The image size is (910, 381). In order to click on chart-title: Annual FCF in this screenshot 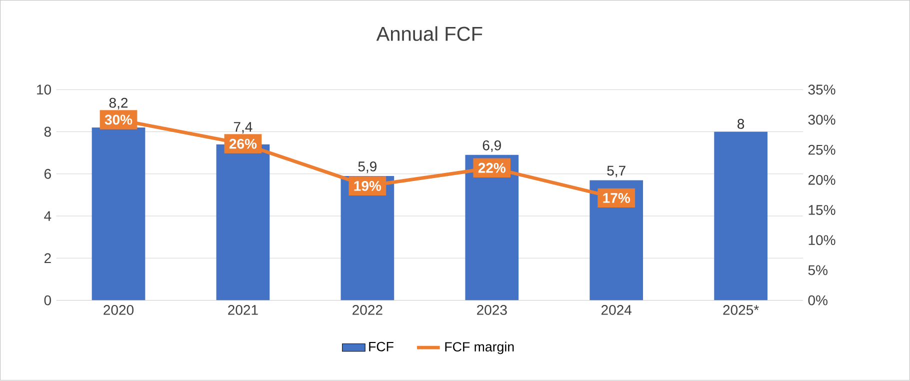, I will do `click(429, 34)`.